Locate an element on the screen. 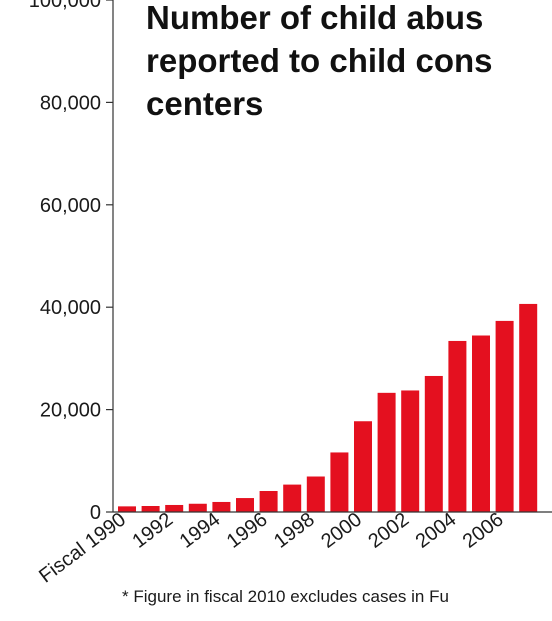  y-tick-label: 80,000 is located at coordinates (70, 103).